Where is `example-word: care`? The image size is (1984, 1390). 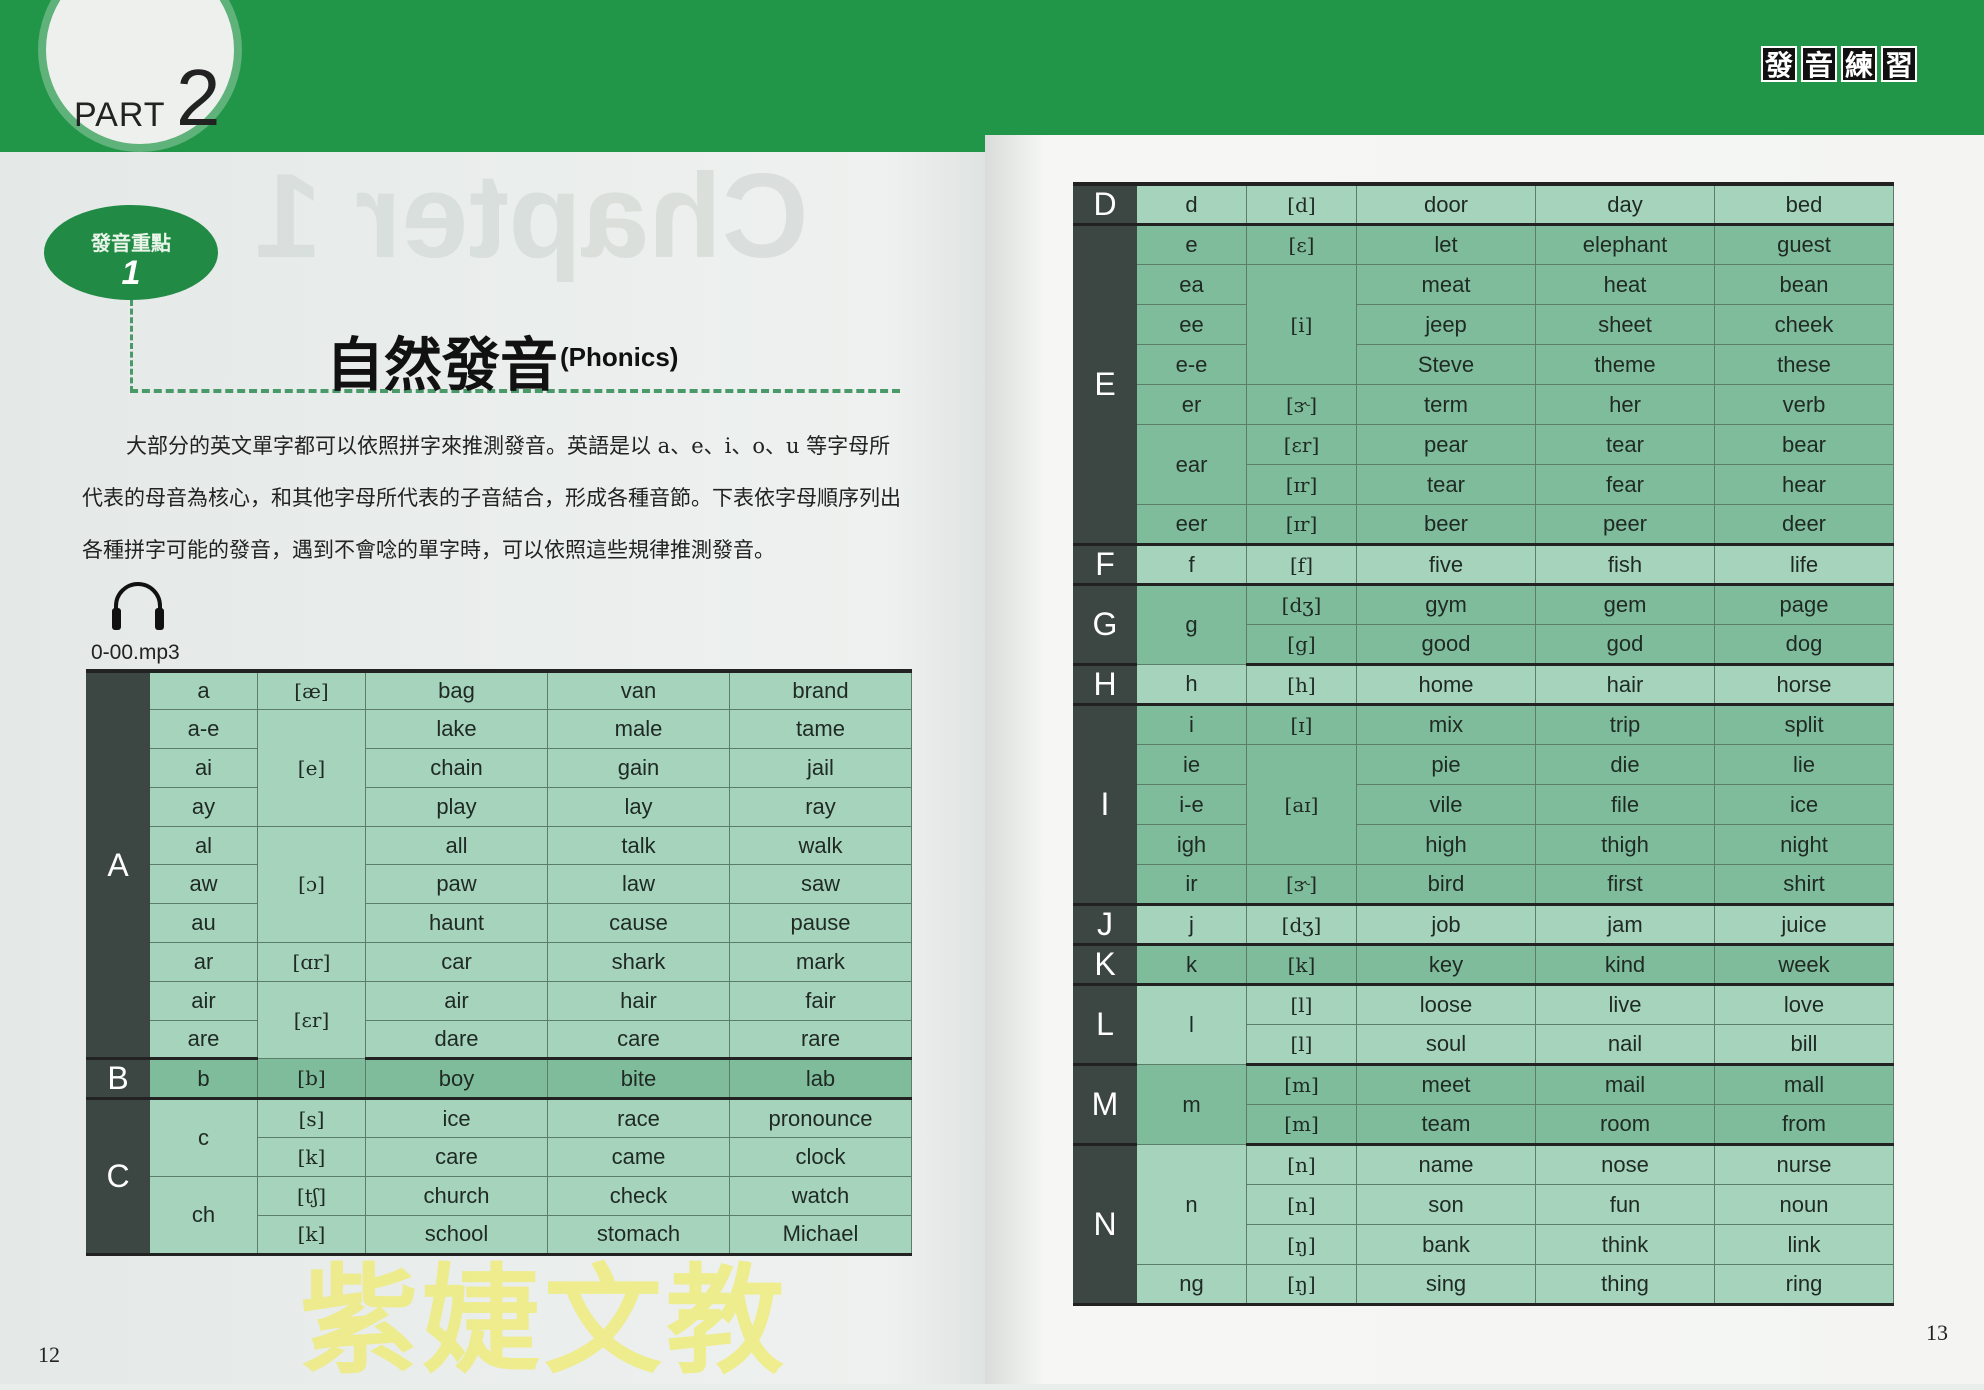
example-word: care is located at coordinates (638, 1040).